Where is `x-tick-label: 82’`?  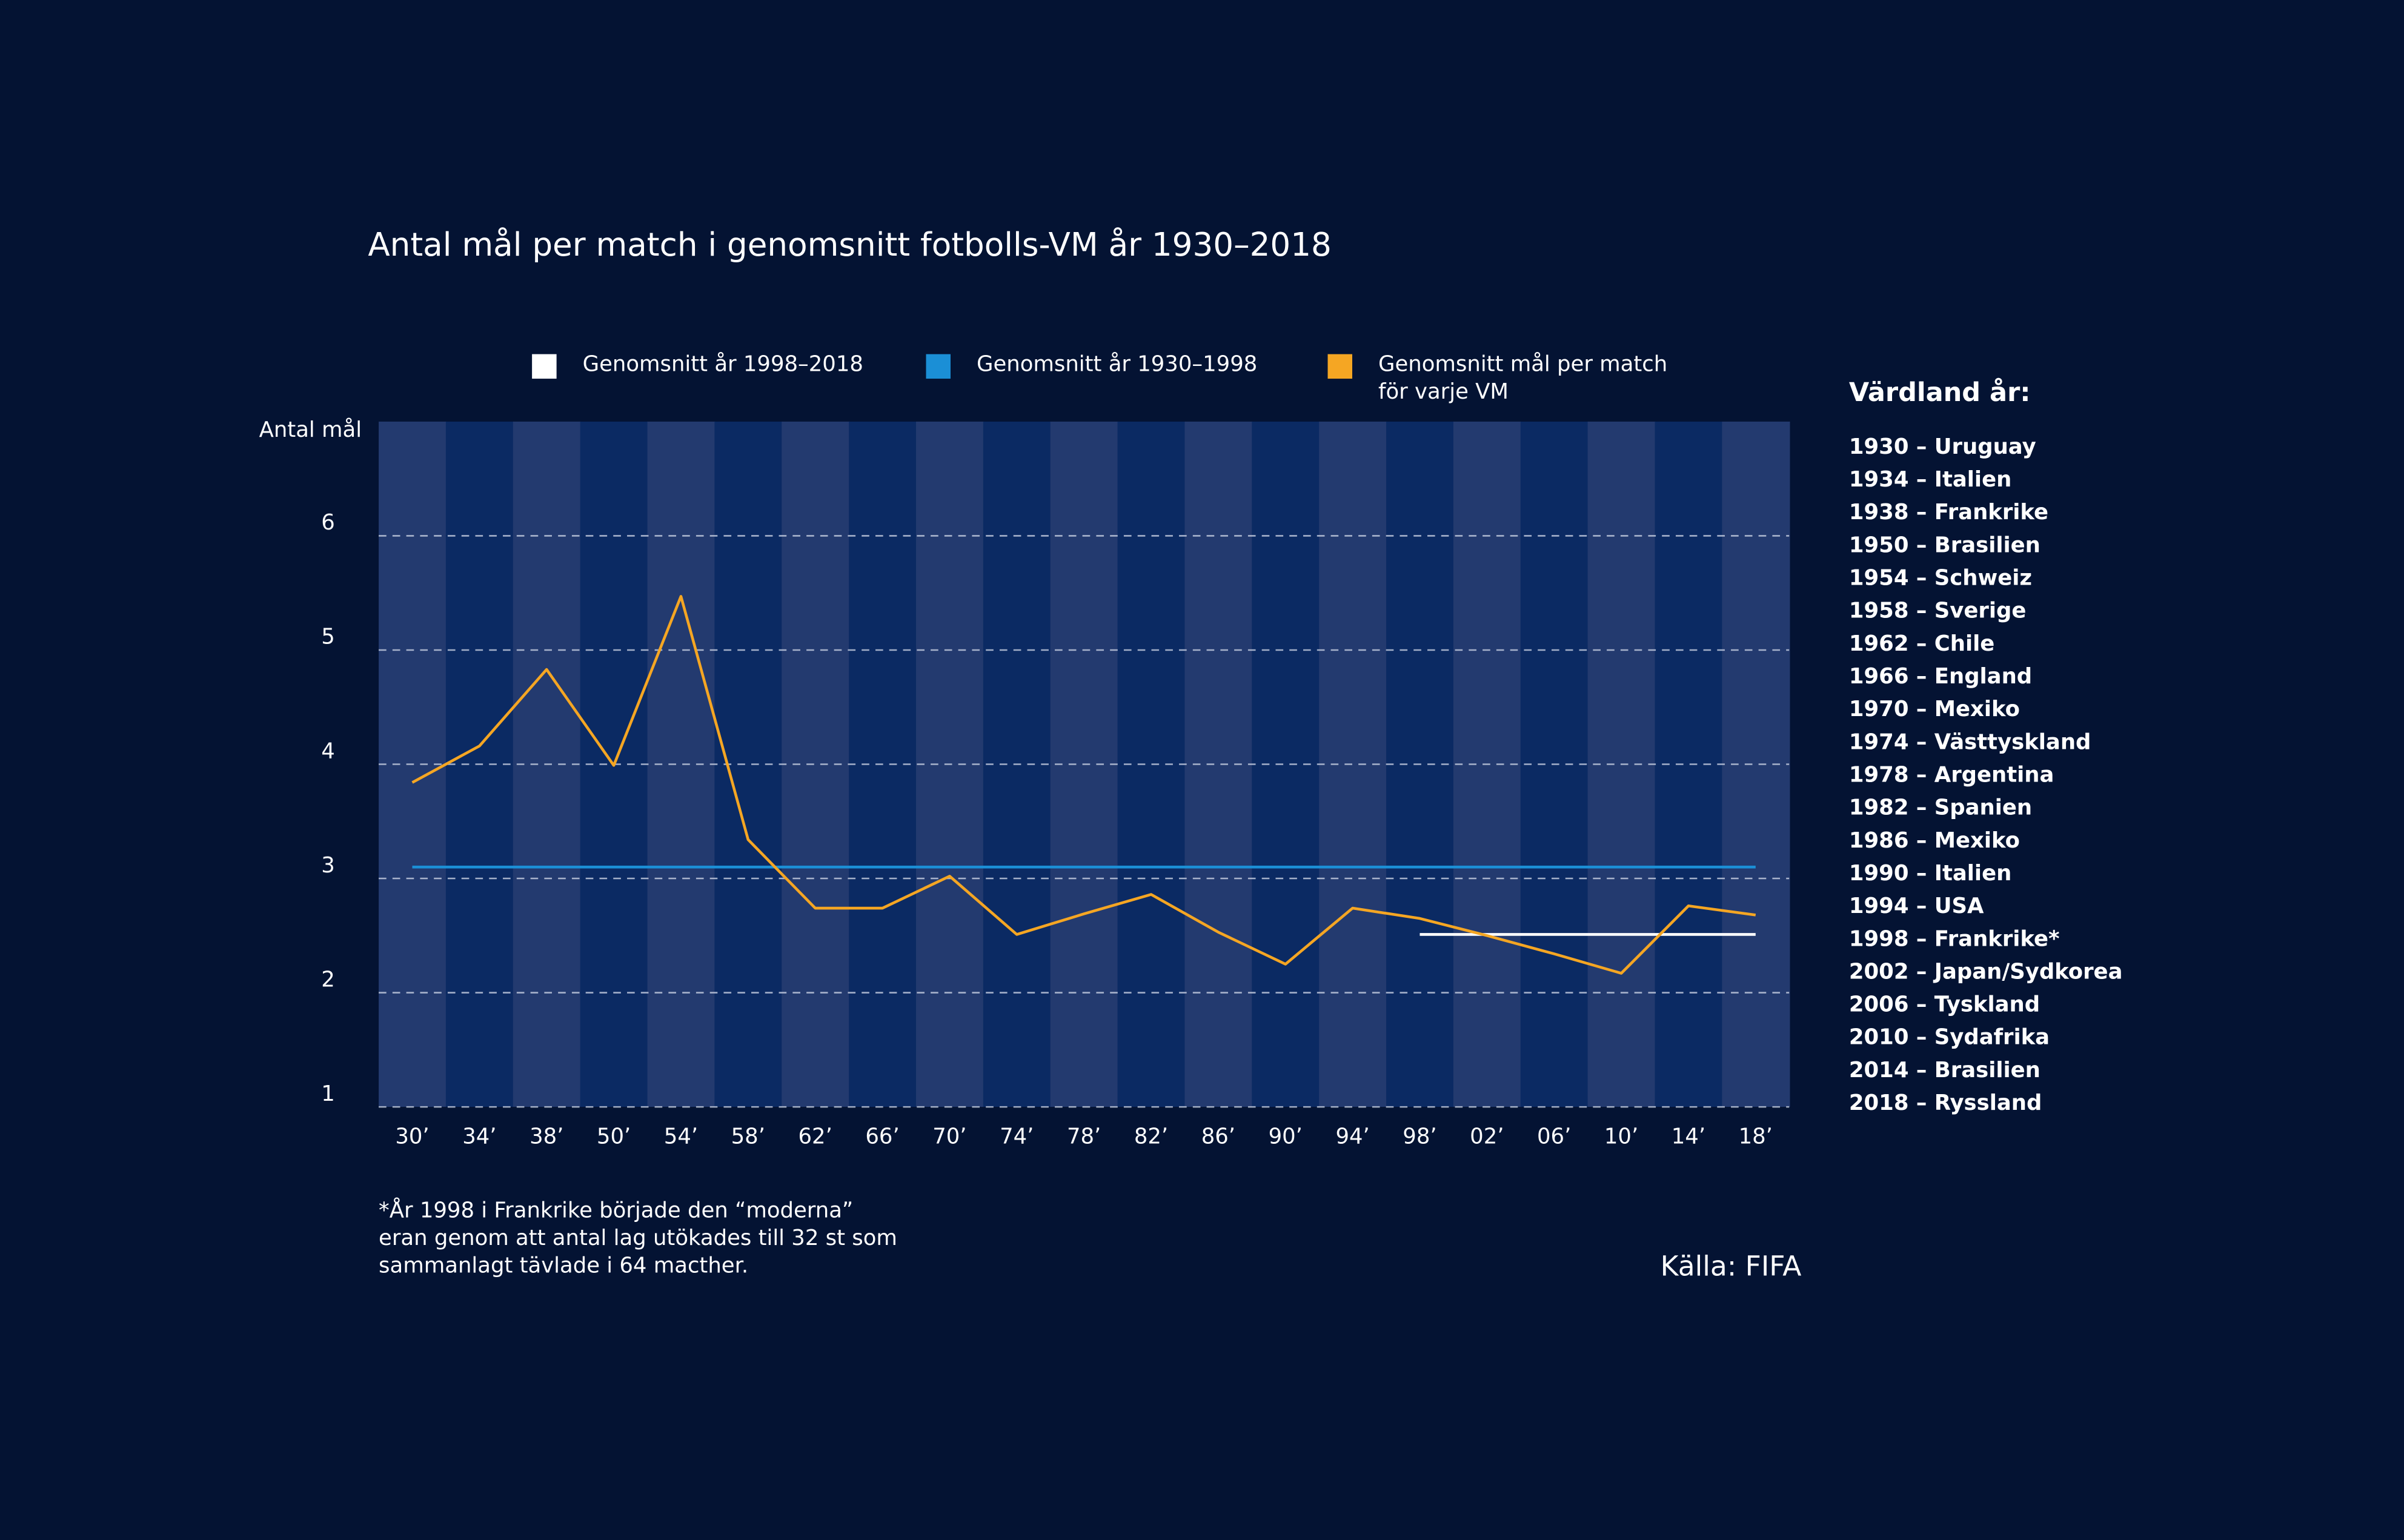 x-tick-label: 82’ is located at coordinates (1151, 1136).